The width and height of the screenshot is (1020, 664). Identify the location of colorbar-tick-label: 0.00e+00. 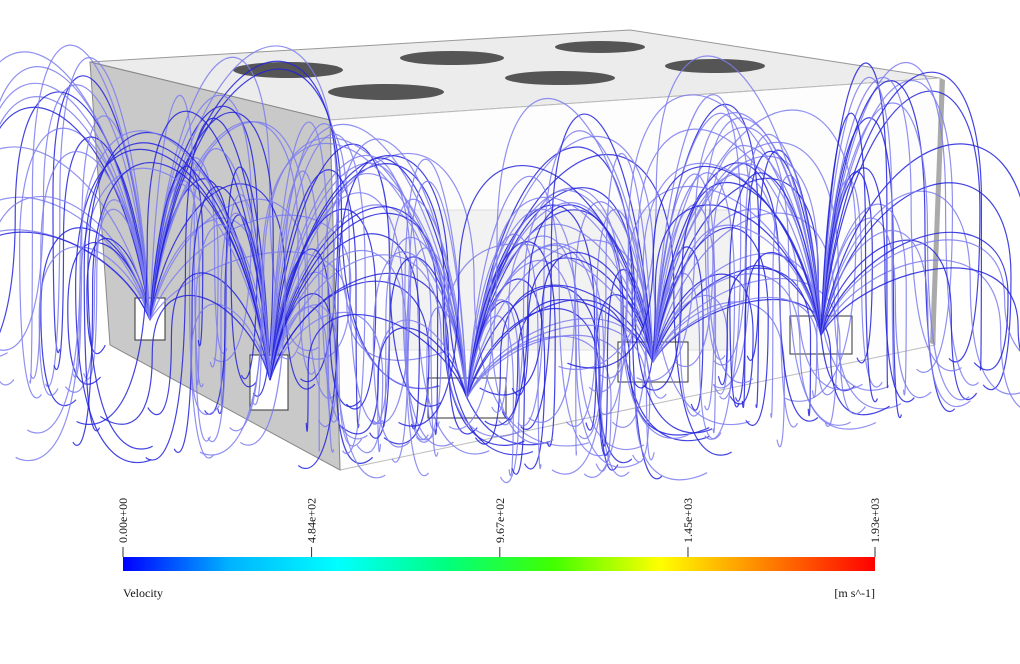
(123, 520).